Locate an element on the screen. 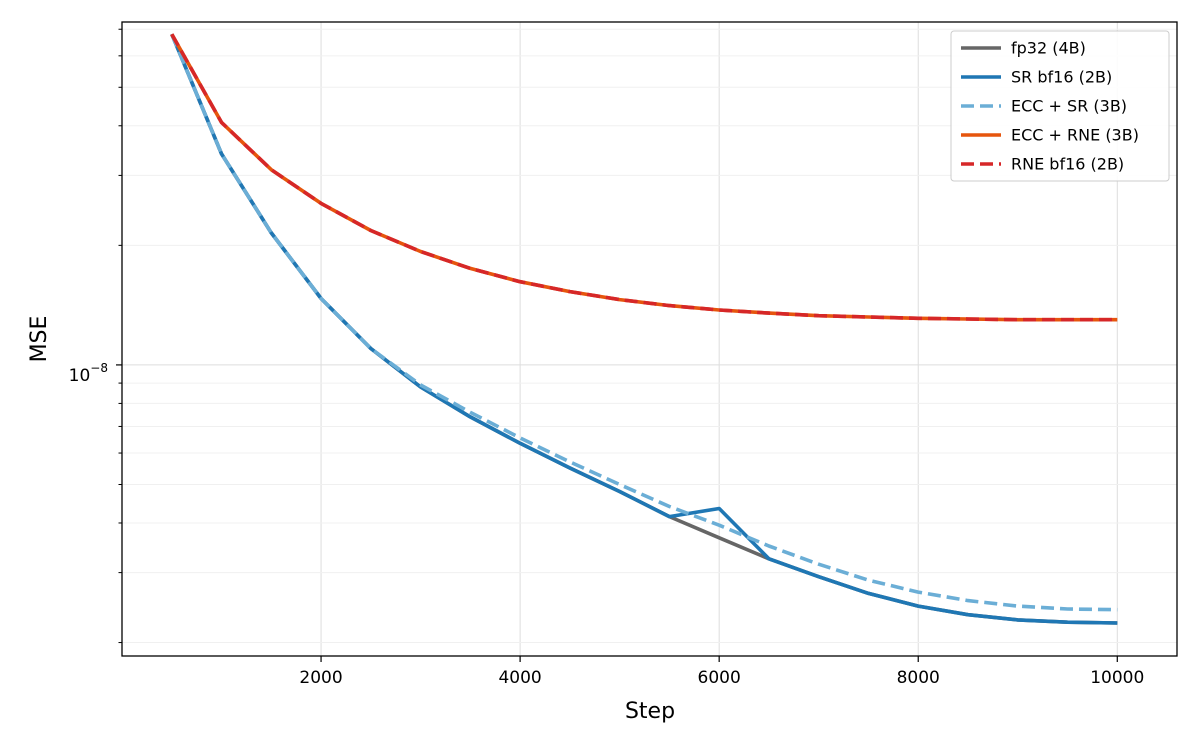  y-axis-ticks is located at coordinates (119, 336).